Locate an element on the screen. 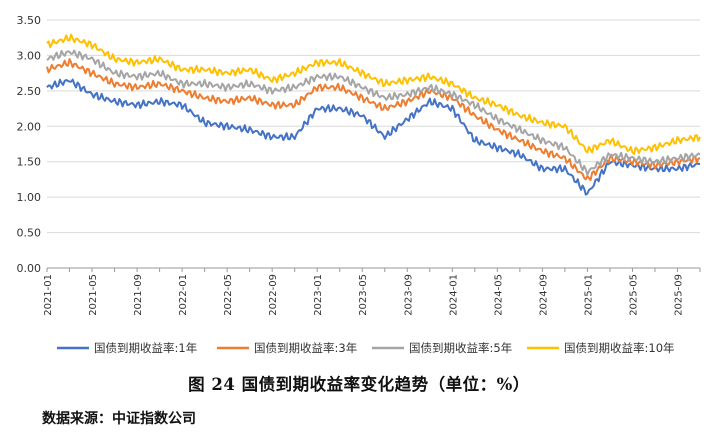 Image resolution: width=718 pixels, height=435 pixels. x-tick-label: 2022-05 is located at coordinates (228, 295).